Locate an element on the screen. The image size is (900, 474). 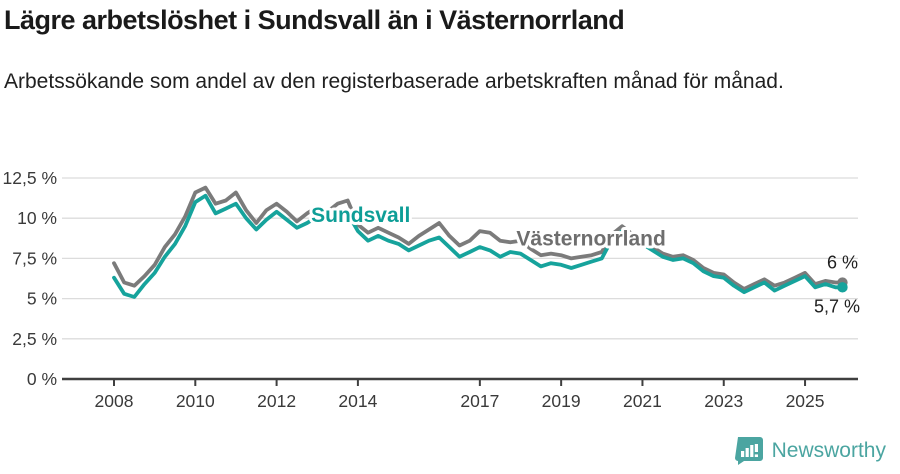
y-axis-label: 7,5 % is located at coordinates (34, 258).